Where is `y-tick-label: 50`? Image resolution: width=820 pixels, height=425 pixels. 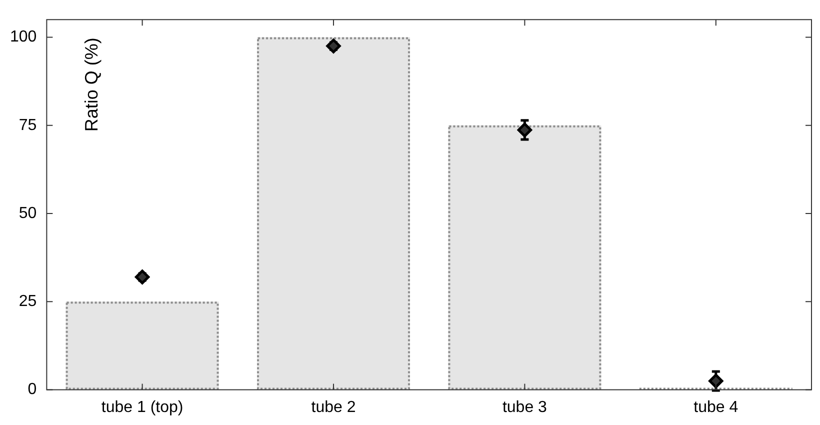 y-tick-label: 50 is located at coordinates (27, 213).